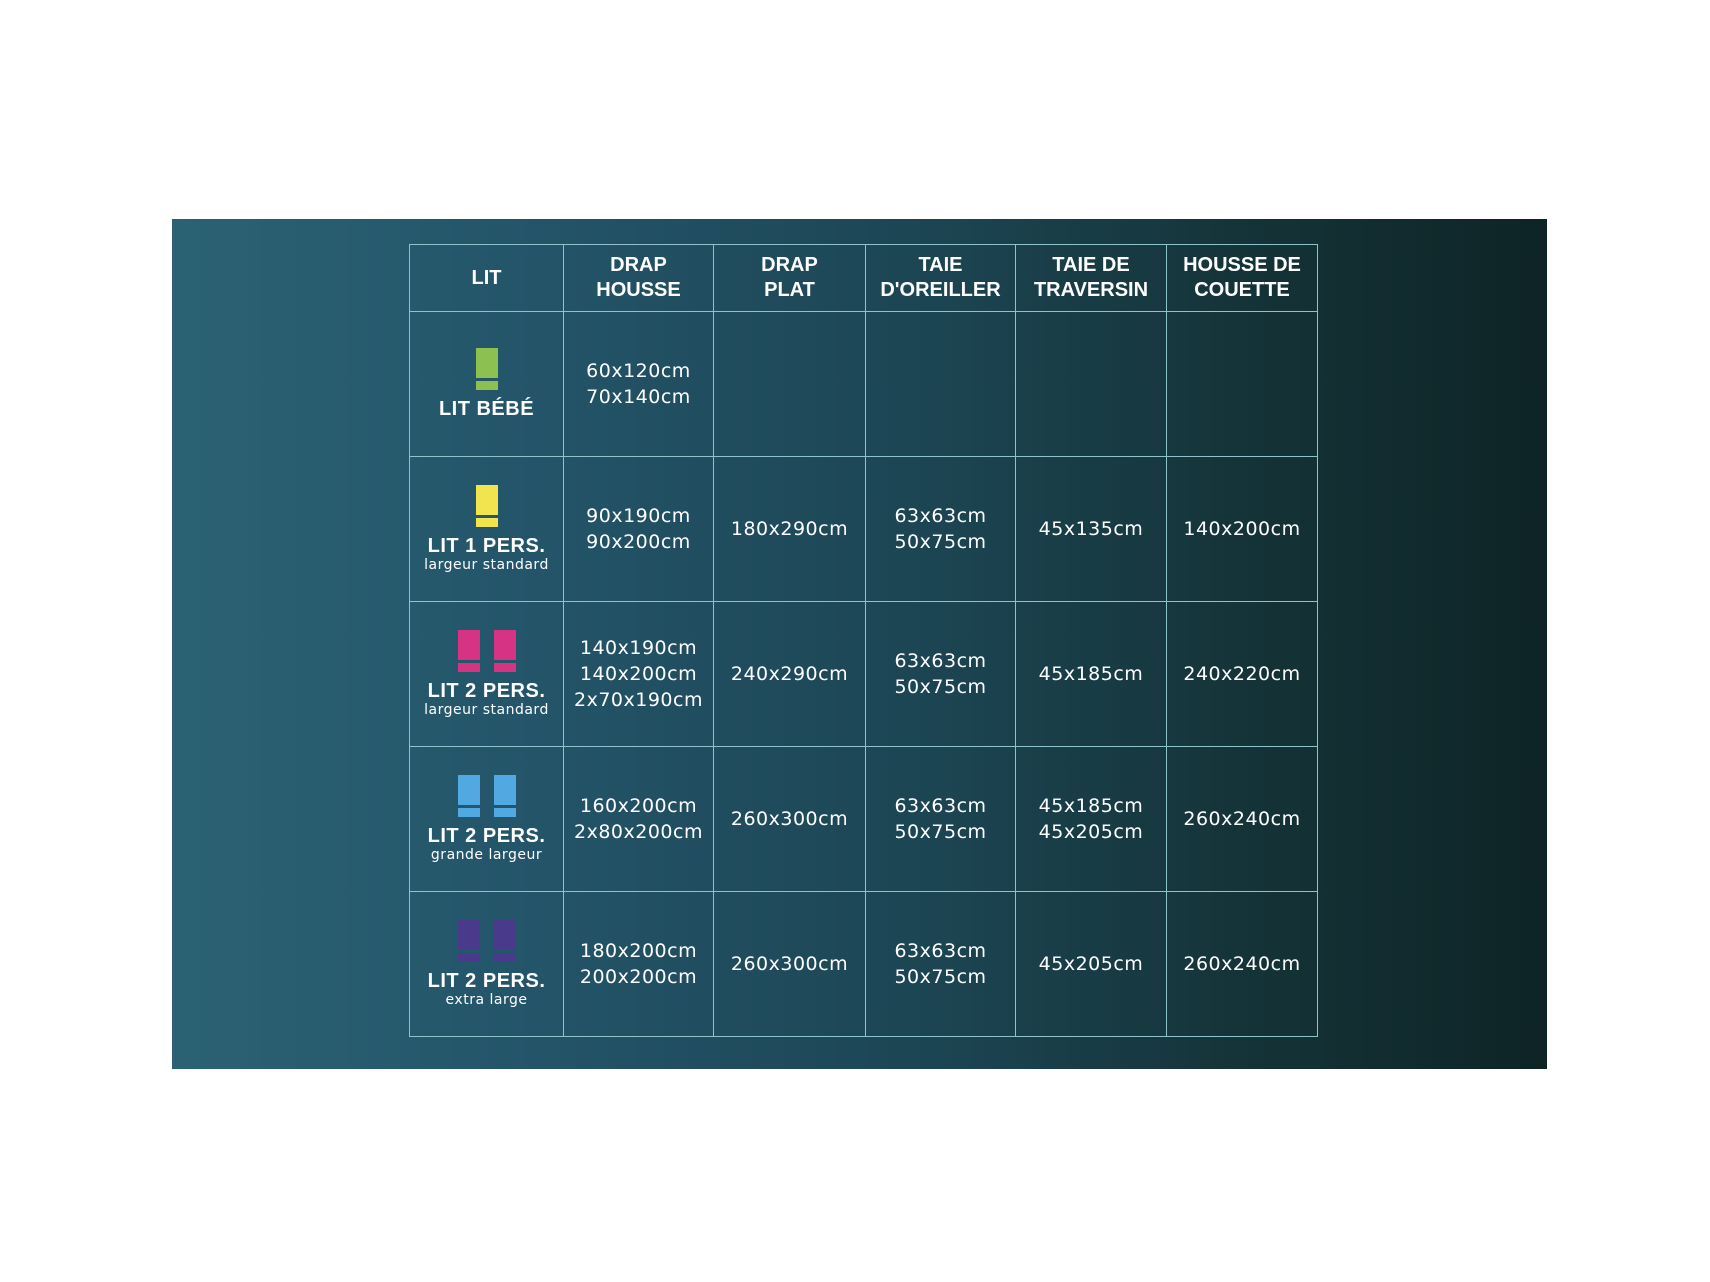 The height and width of the screenshot is (1282, 1710). What do you see at coordinates (638, 516) in the screenshot?
I see `size-value: 90x190cm` at bounding box center [638, 516].